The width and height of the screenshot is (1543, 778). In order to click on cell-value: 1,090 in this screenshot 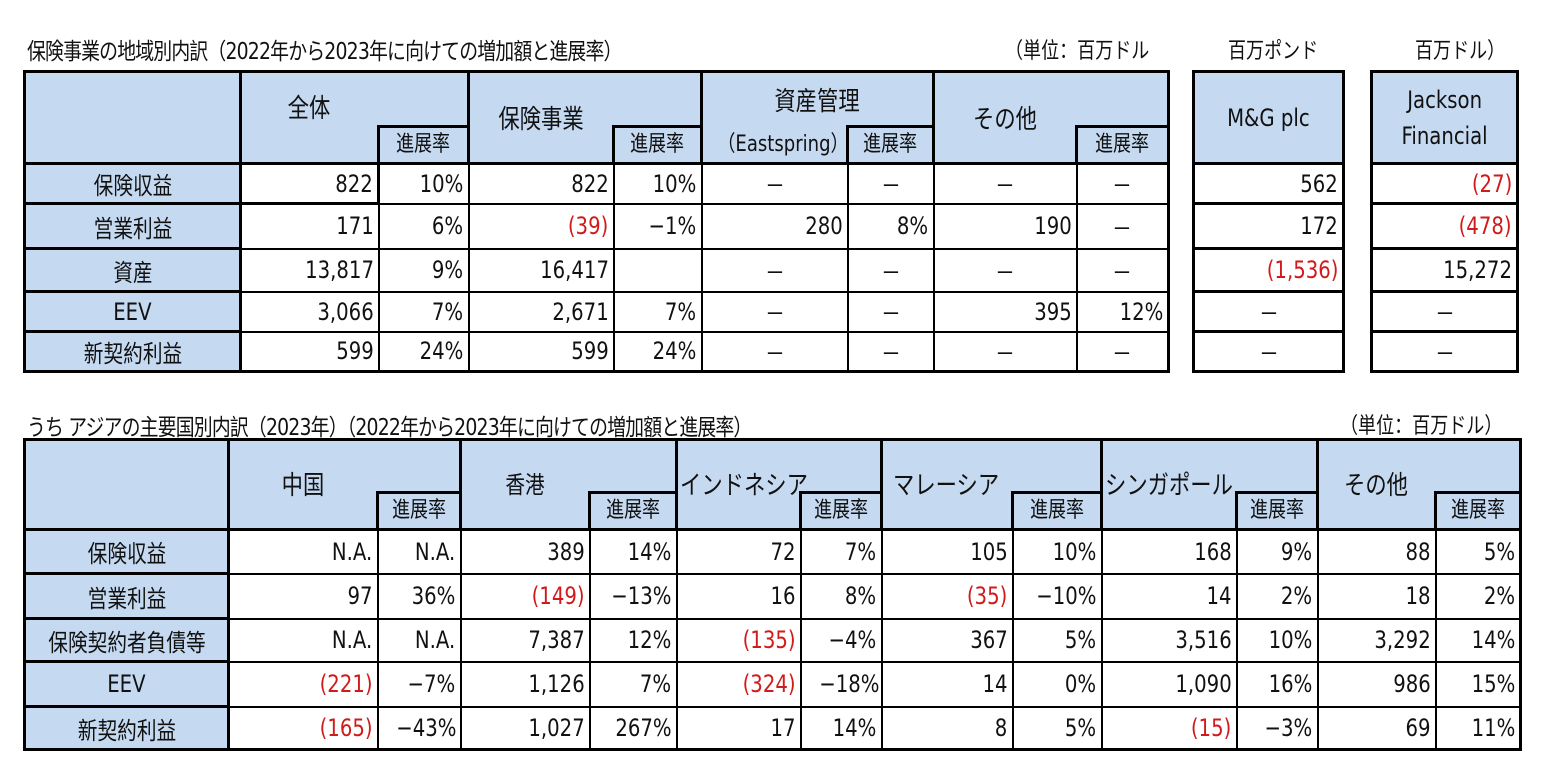, I will do `click(1203, 684)`.